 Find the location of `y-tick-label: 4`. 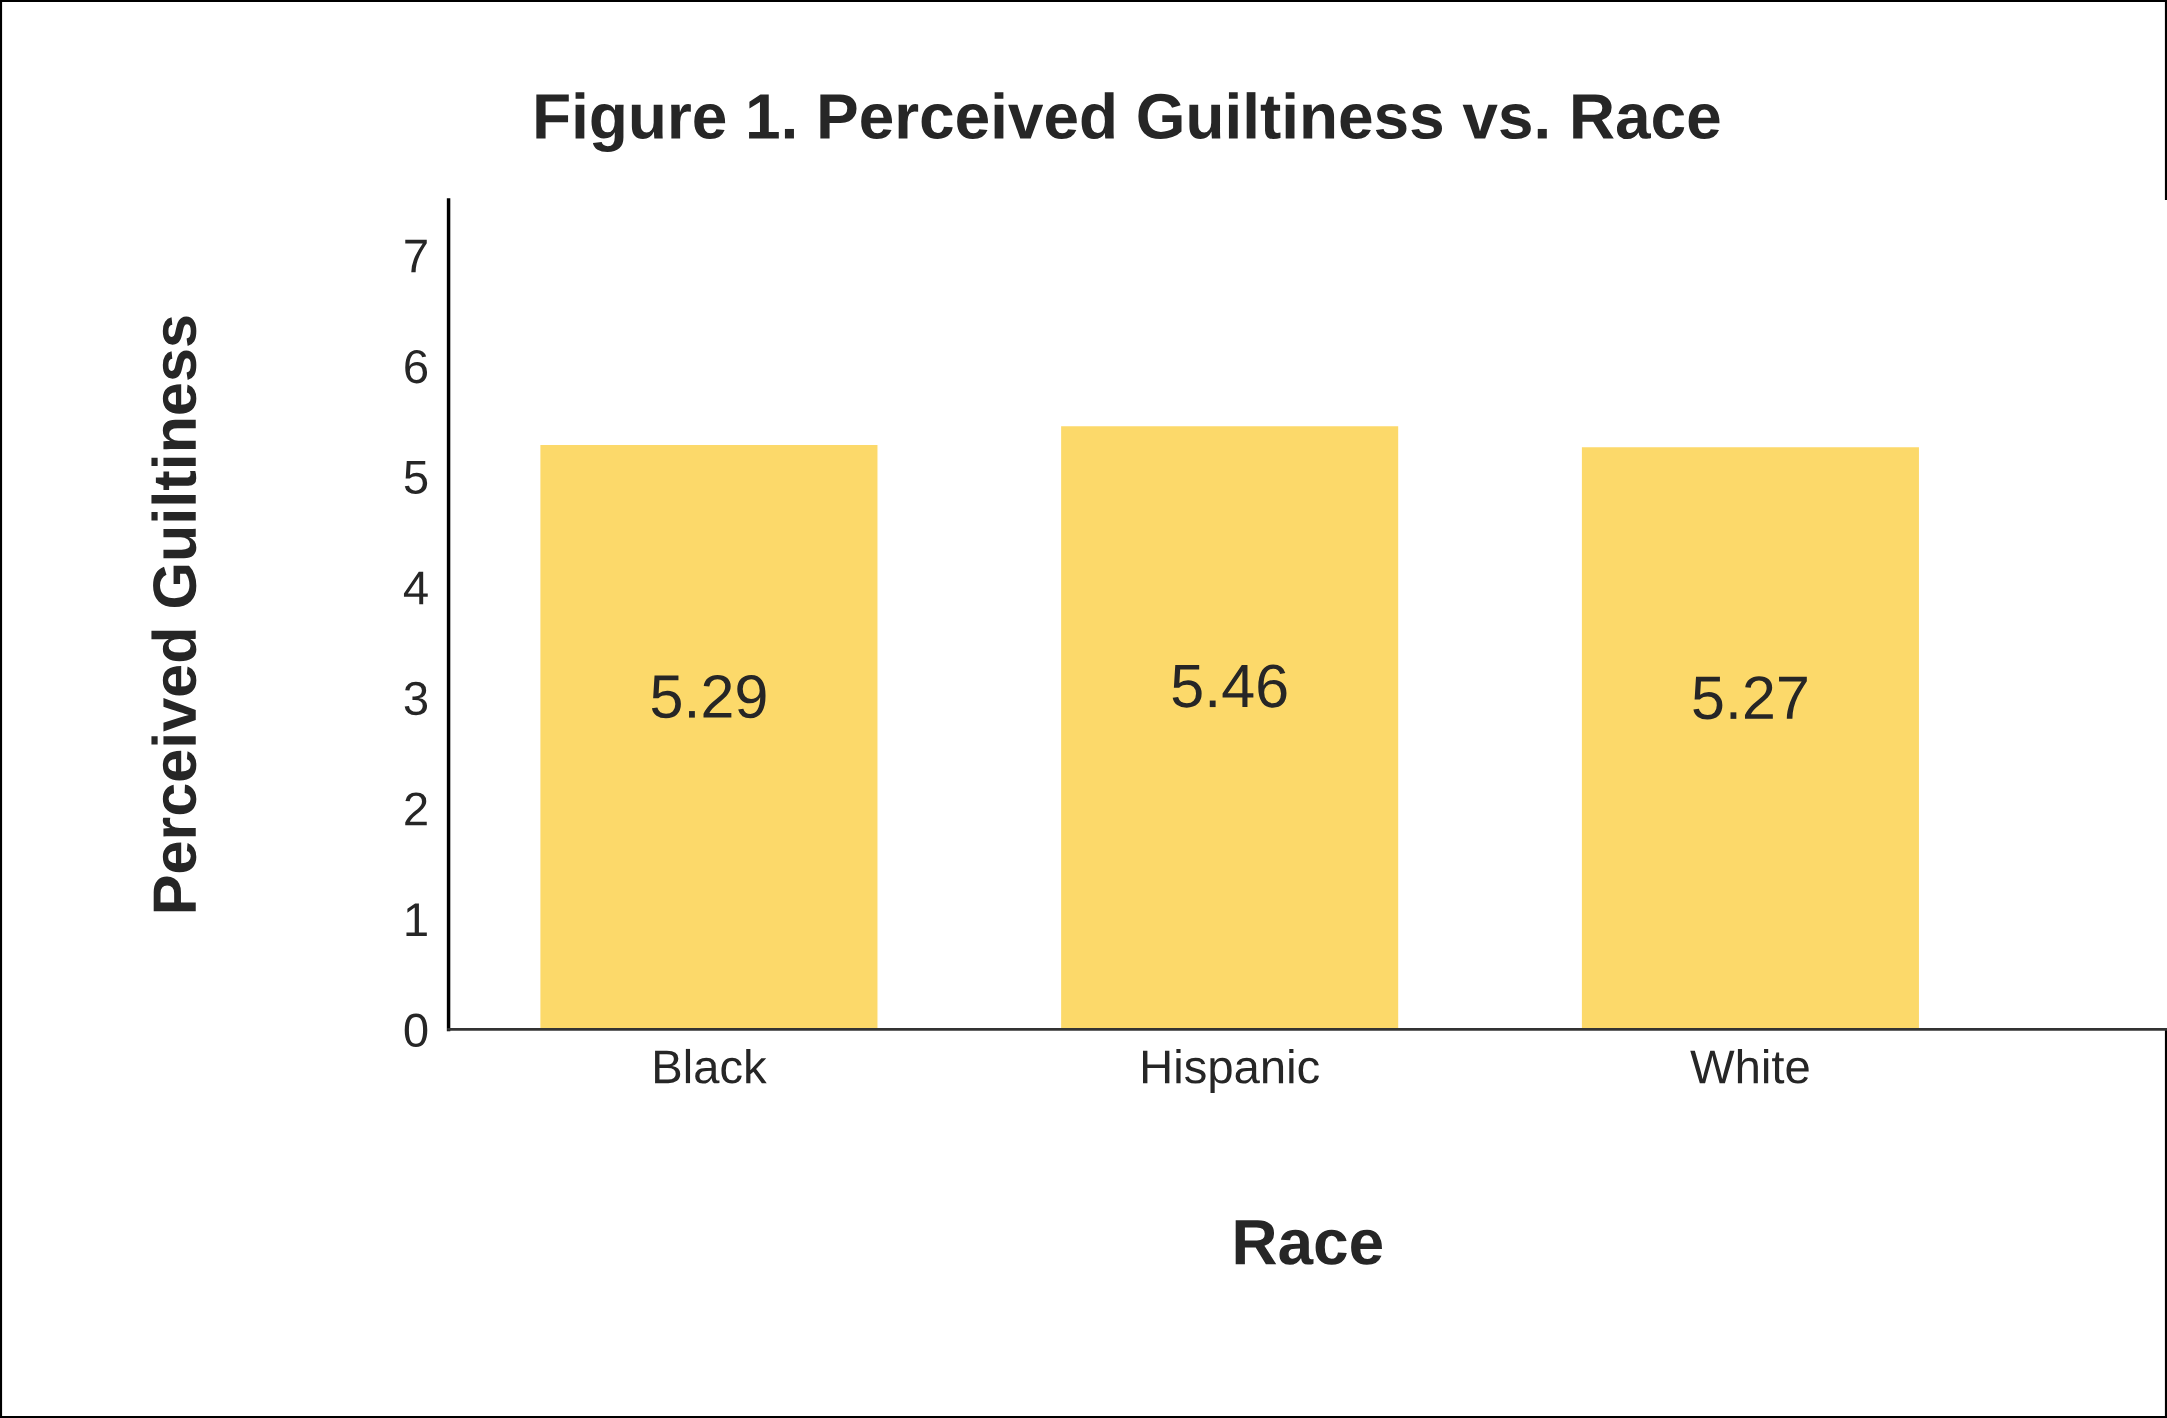

y-tick-label: 4 is located at coordinates (415, 588).